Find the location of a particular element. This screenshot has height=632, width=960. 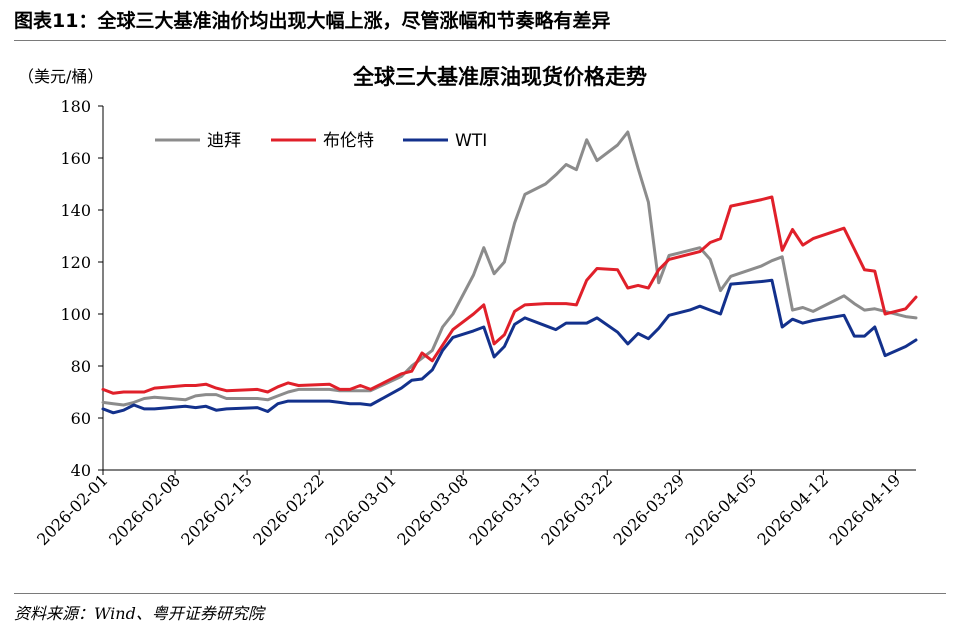

y-tick-label: 80 is located at coordinates (81, 366).